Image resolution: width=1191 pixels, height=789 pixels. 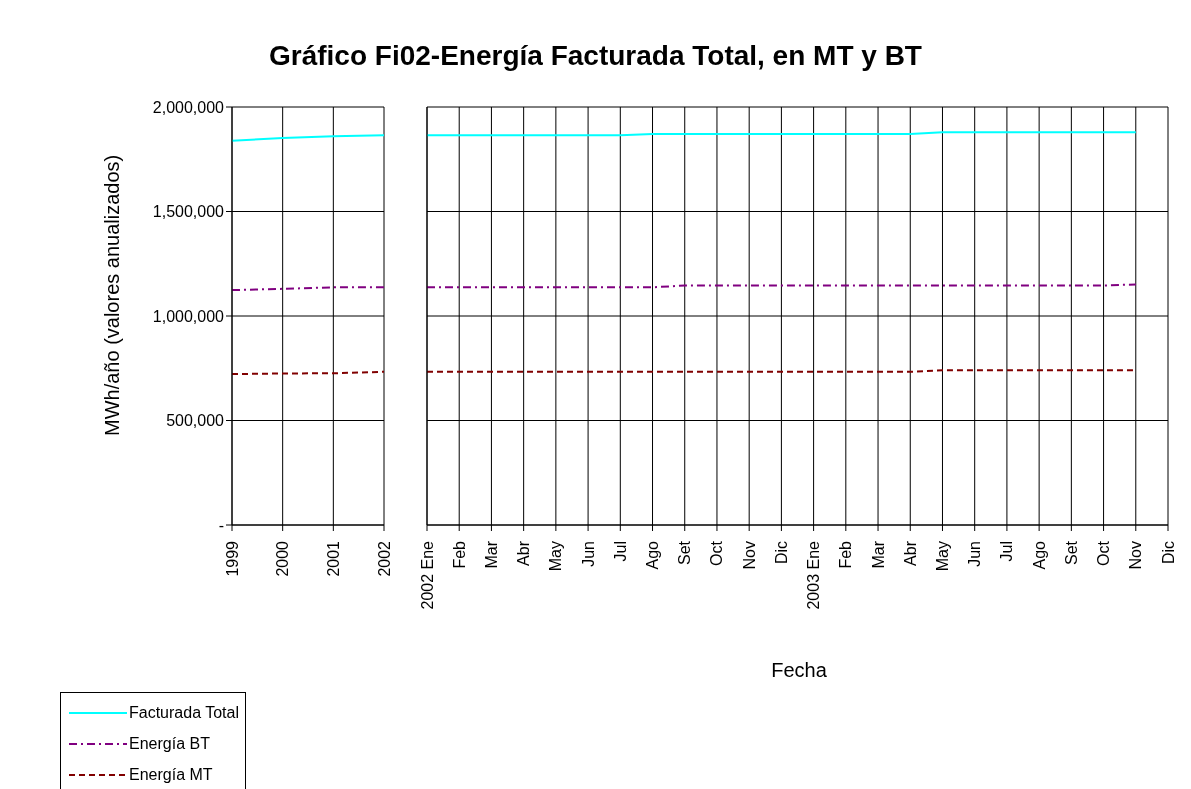 I want to click on x-tick-label: 2000, so click(x=283, y=558).